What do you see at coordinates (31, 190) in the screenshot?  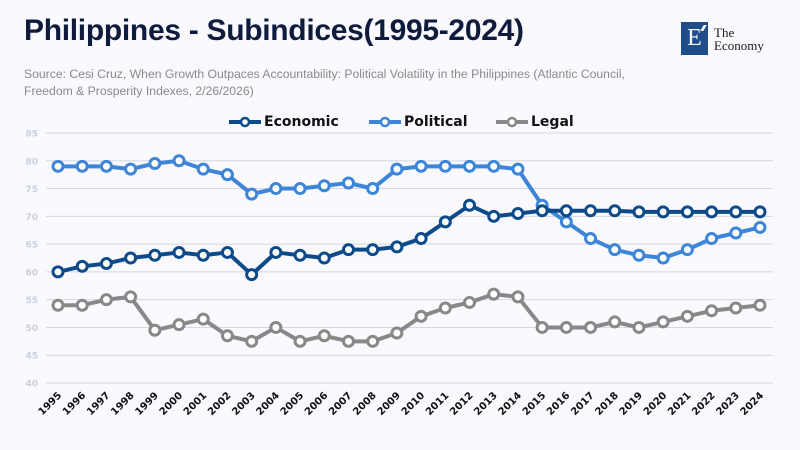 I see `y-tick-label: 75` at bounding box center [31, 190].